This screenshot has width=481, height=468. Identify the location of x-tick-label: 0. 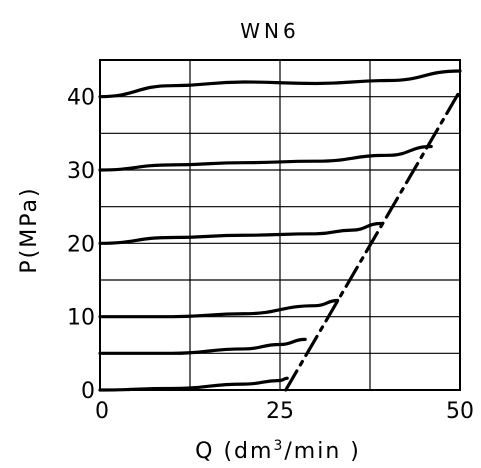
(102, 411).